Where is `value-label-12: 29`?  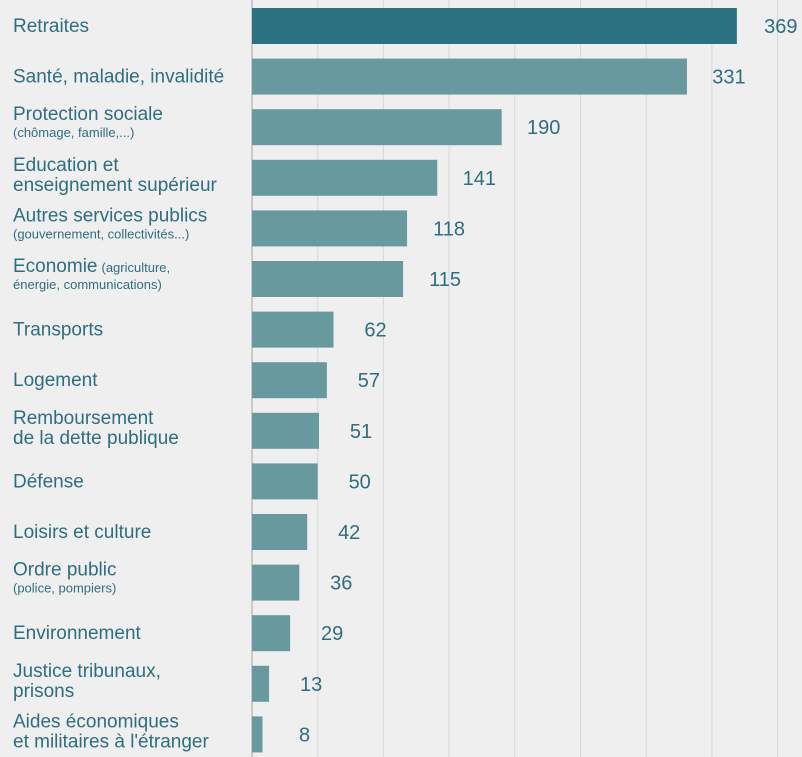
value-label-12: 29 is located at coordinates (332, 634).